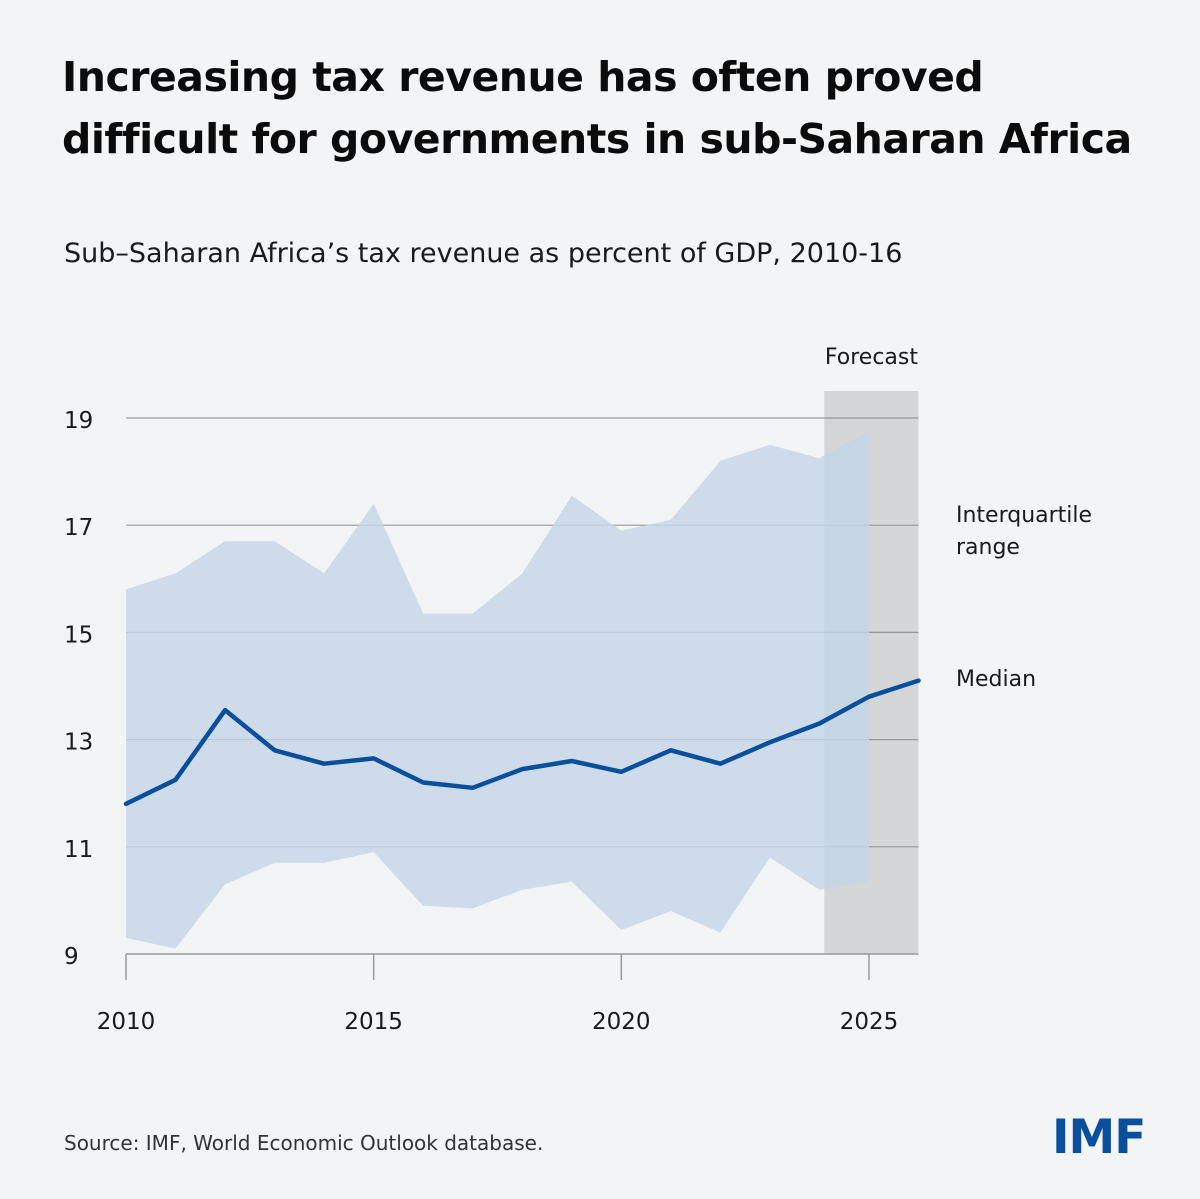 Image resolution: width=1200 pixels, height=1199 pixels. Describe the element at coordinates (871, 357) in the screenshot. I see `forecast-label: Forecast` at that location.